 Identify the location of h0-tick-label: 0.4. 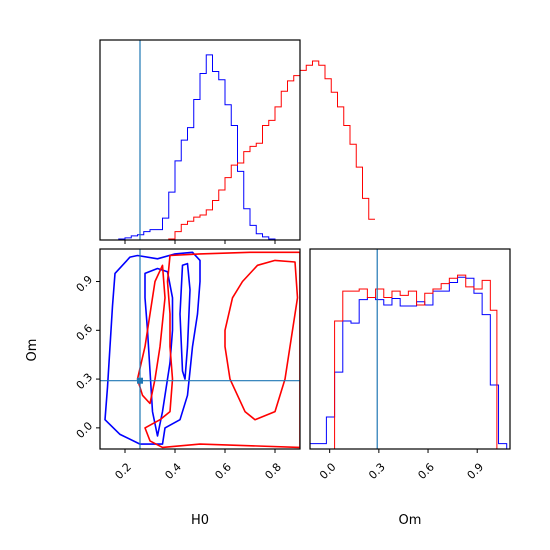
(173, 471).